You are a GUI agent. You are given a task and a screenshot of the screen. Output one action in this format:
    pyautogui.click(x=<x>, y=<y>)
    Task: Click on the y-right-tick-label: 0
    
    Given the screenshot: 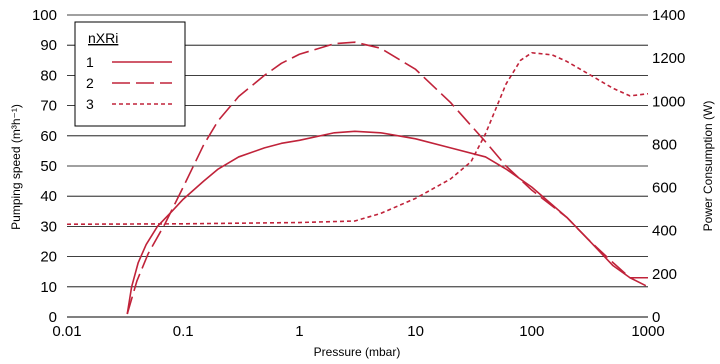 What is the action you would take?
    pyautogui.click(x=656, y=317)
    